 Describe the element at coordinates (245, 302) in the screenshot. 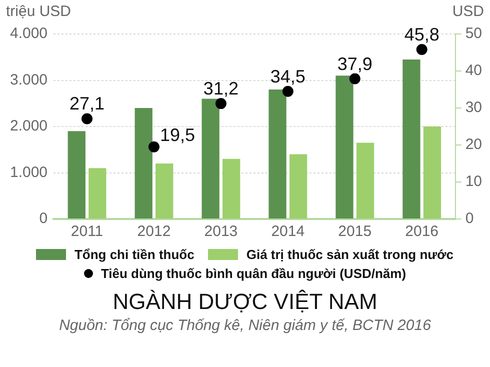

I see `text: NGÀNH DƯỢC VIỆT NAM` at that location.